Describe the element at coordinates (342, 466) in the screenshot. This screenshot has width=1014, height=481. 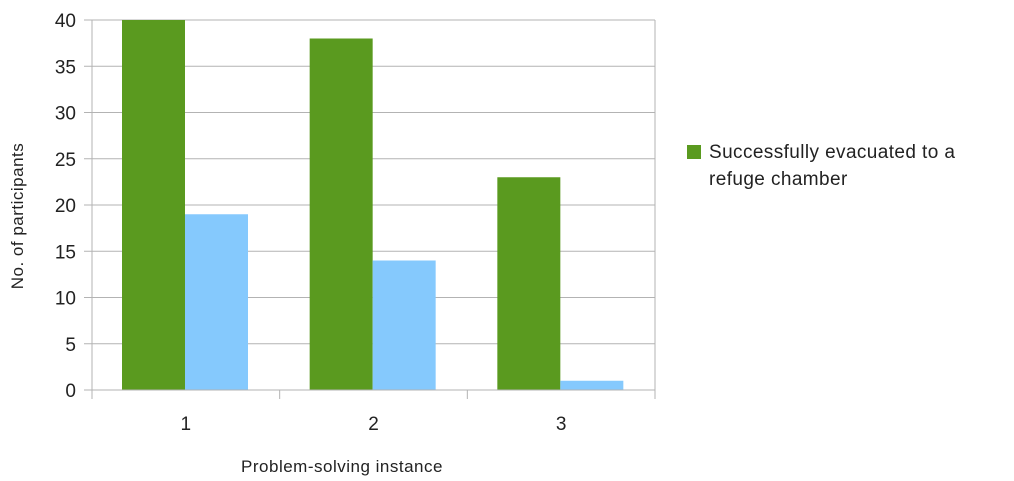
I see `x-axis-label: Problem-solving instance` at that location.